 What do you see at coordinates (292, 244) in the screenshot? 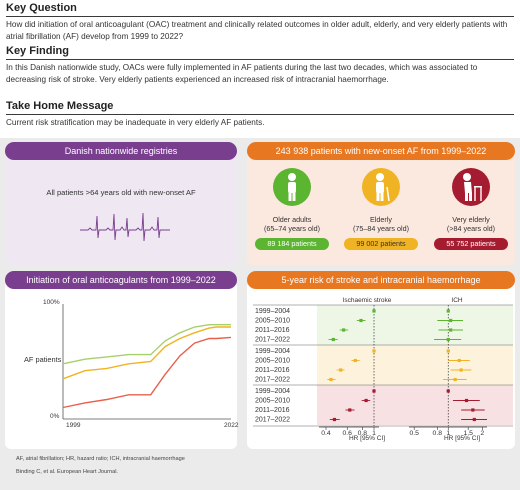
I see `group-count-badge: 89 184 patients` at bounding box center [292, 244].